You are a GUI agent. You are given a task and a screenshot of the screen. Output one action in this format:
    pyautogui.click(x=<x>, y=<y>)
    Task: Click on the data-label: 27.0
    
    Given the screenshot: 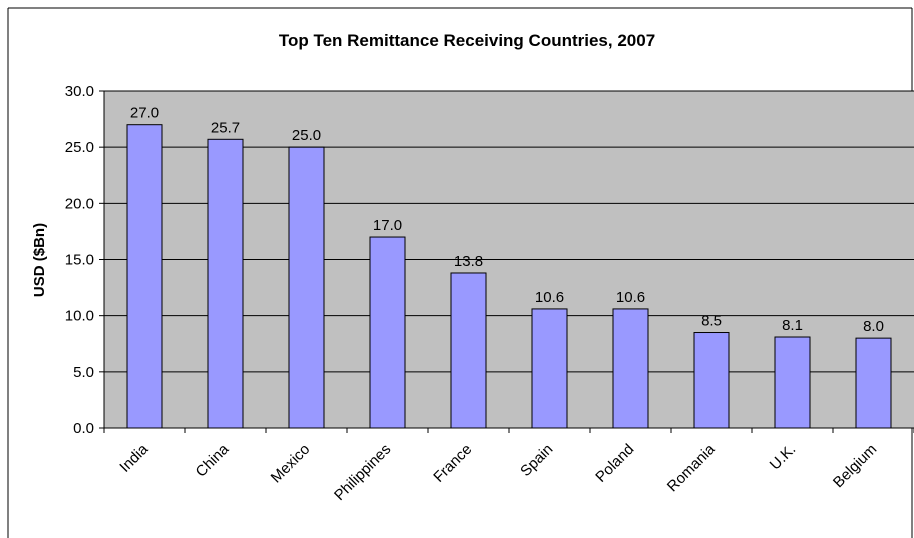 What is the action you would take?
    pyautogui.click(x=144, y=113)
    